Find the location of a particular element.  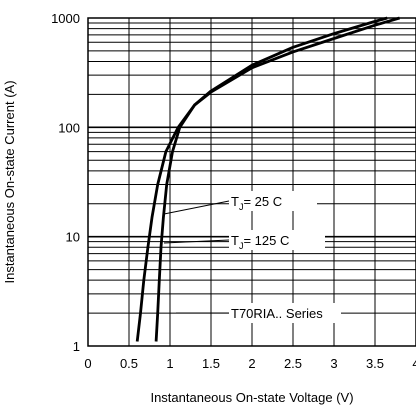

annotations: TJ= 25 C TJ= 125 C T70RIA.. Series is located at coordinates (252, 257).